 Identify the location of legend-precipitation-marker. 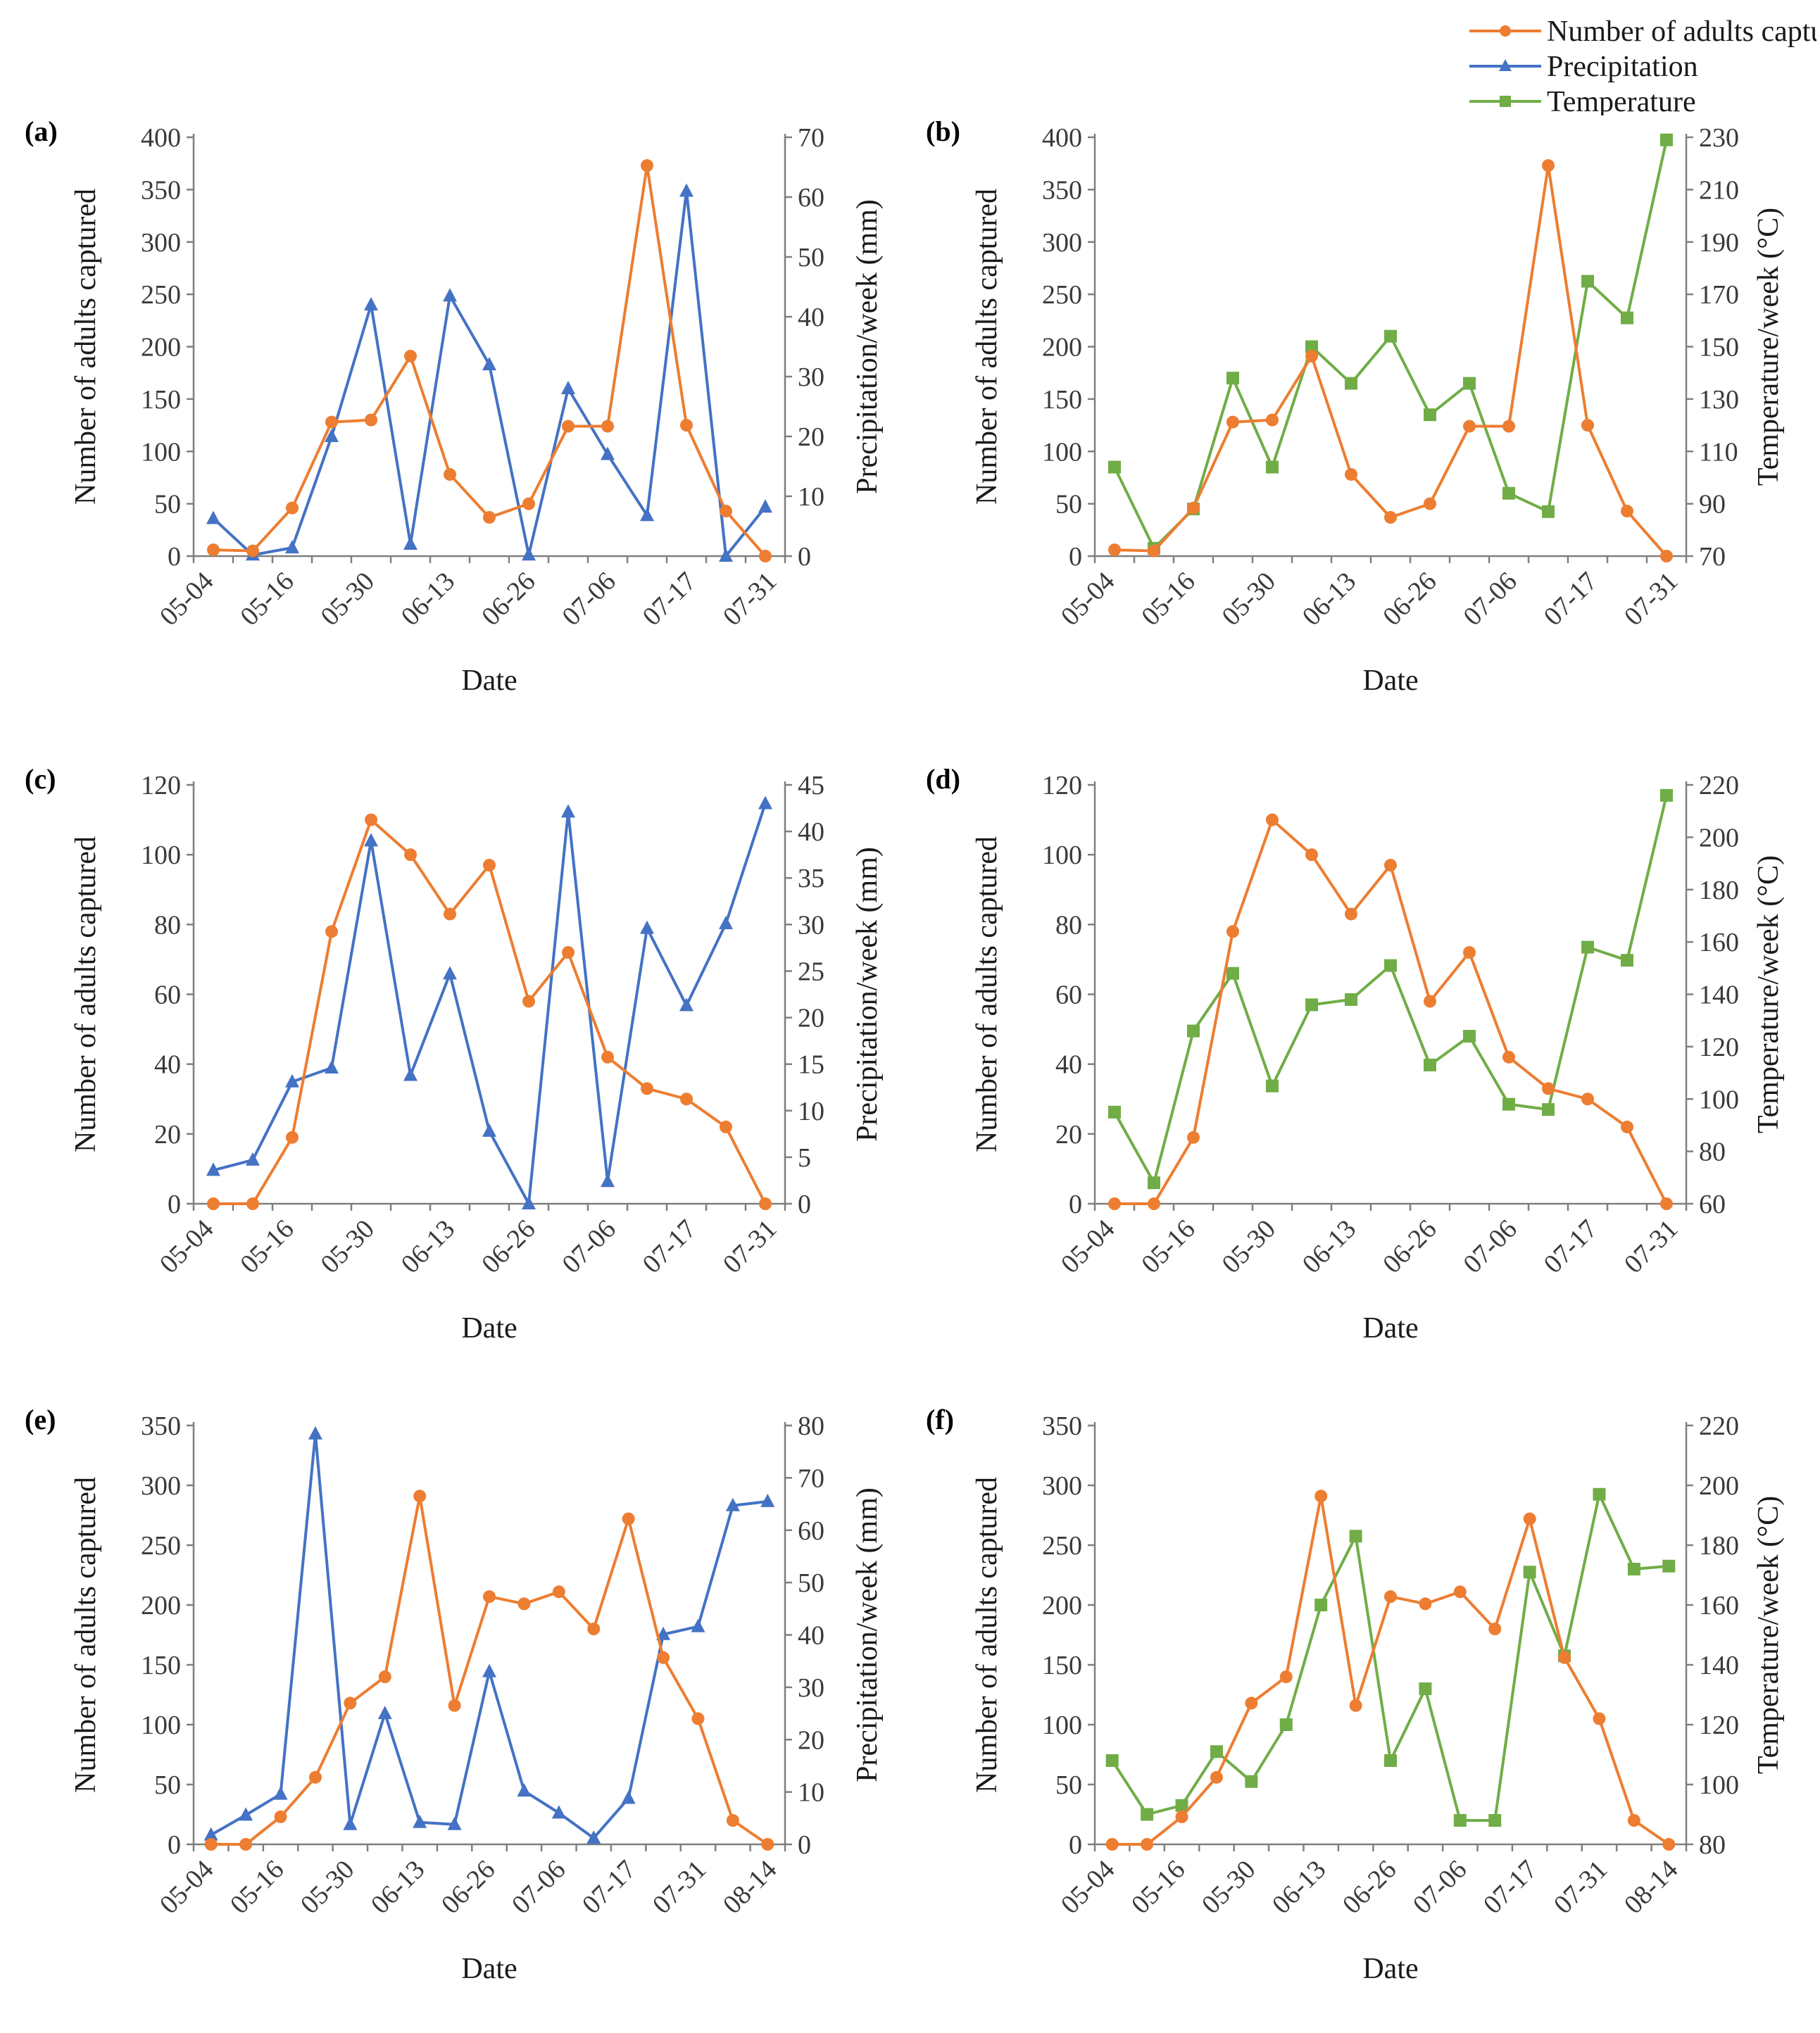
(1505, 65).